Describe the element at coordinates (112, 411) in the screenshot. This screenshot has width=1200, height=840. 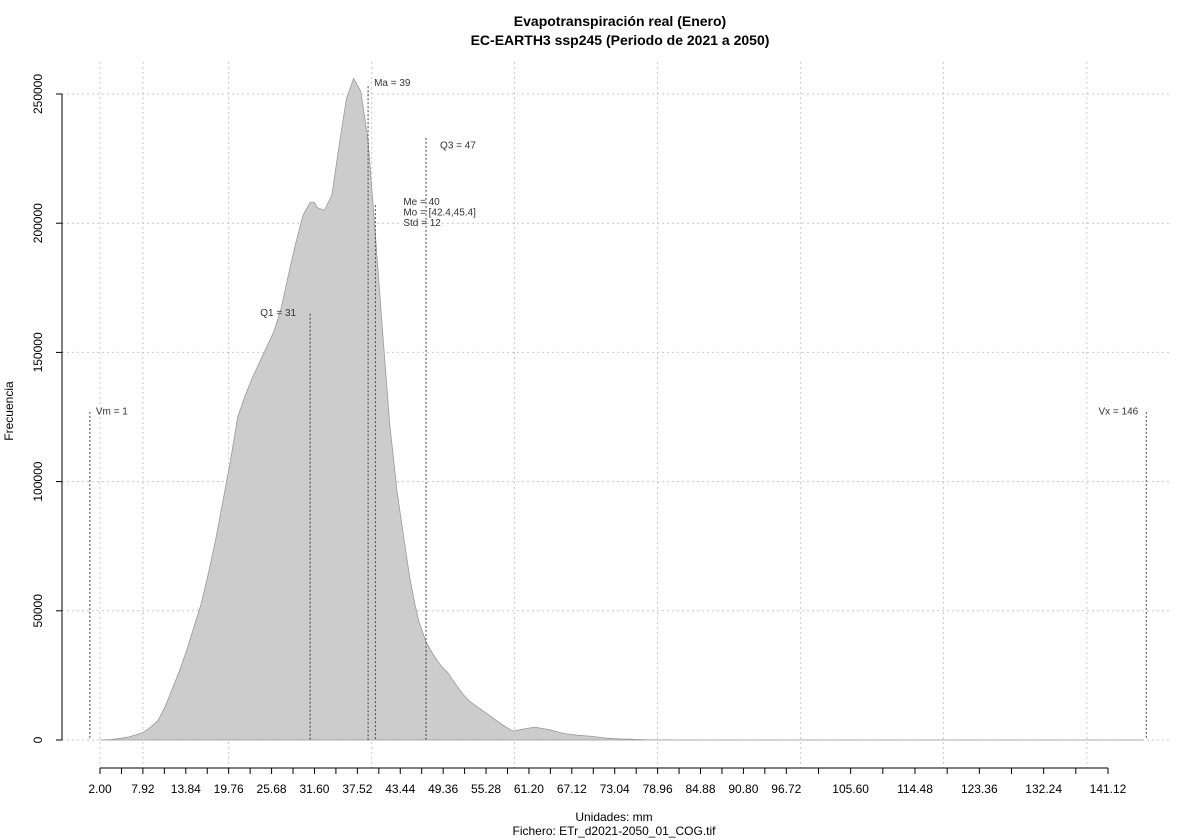
I see `statistic-label: Vm = 1` at that location.